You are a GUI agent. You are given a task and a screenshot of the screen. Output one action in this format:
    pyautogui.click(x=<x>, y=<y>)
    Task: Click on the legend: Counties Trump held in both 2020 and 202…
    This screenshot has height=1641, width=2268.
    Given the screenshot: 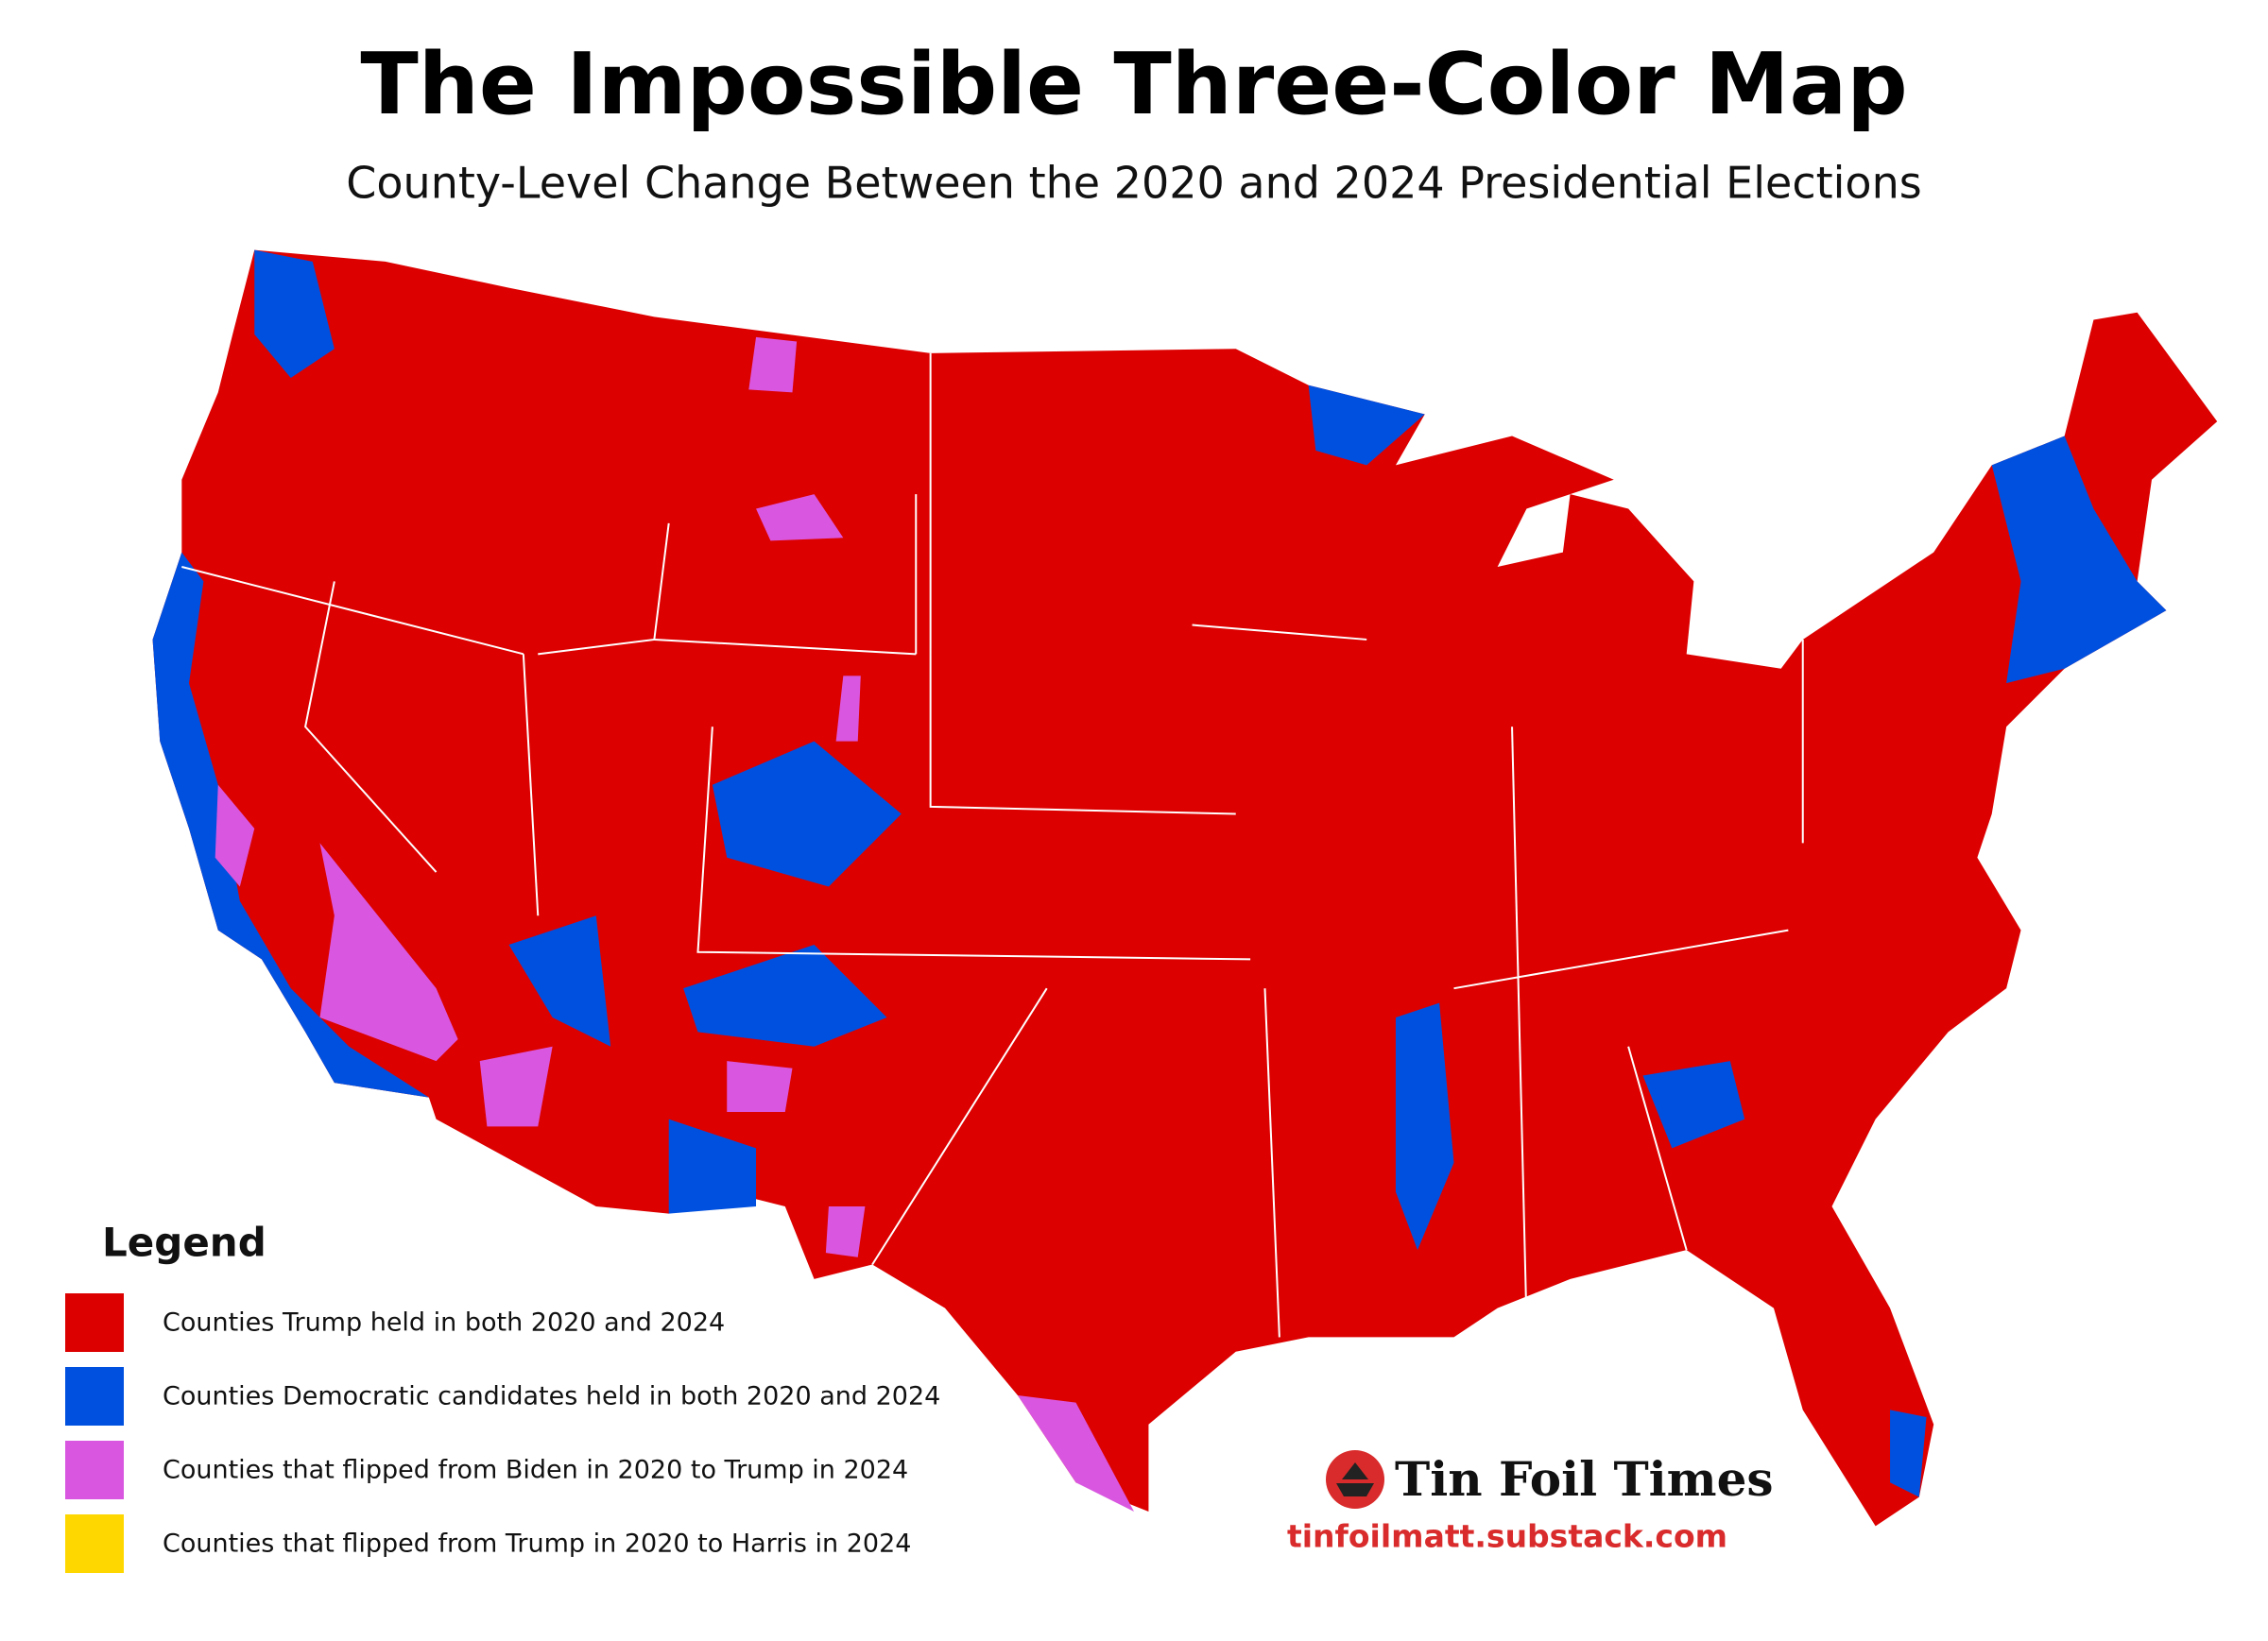 What is the action you would take?
    pyautogui.click(x=502, y=1433)
    